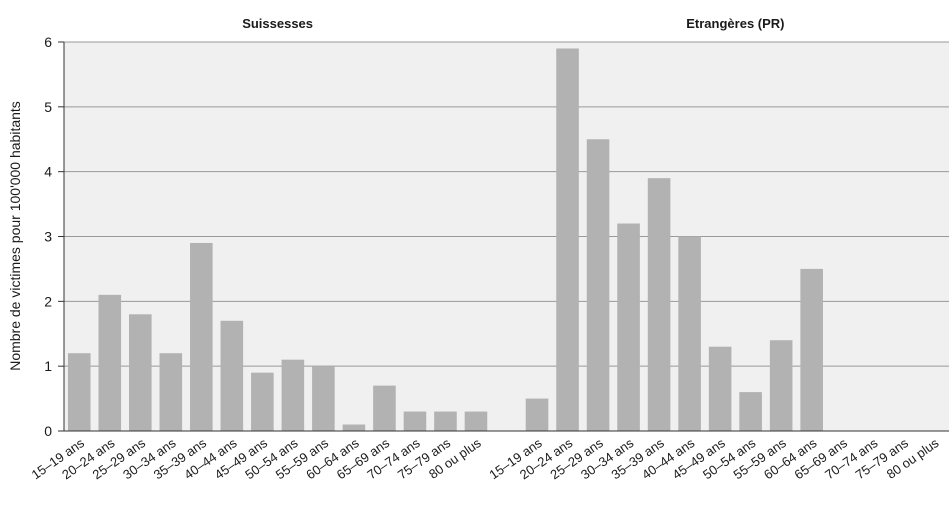 The height and width of the screenshot is (523, 949). What do you see at coordinates (48, 301) in the screenshot?
I see `y-tick-label: 2` at bounding box center [48, 301].